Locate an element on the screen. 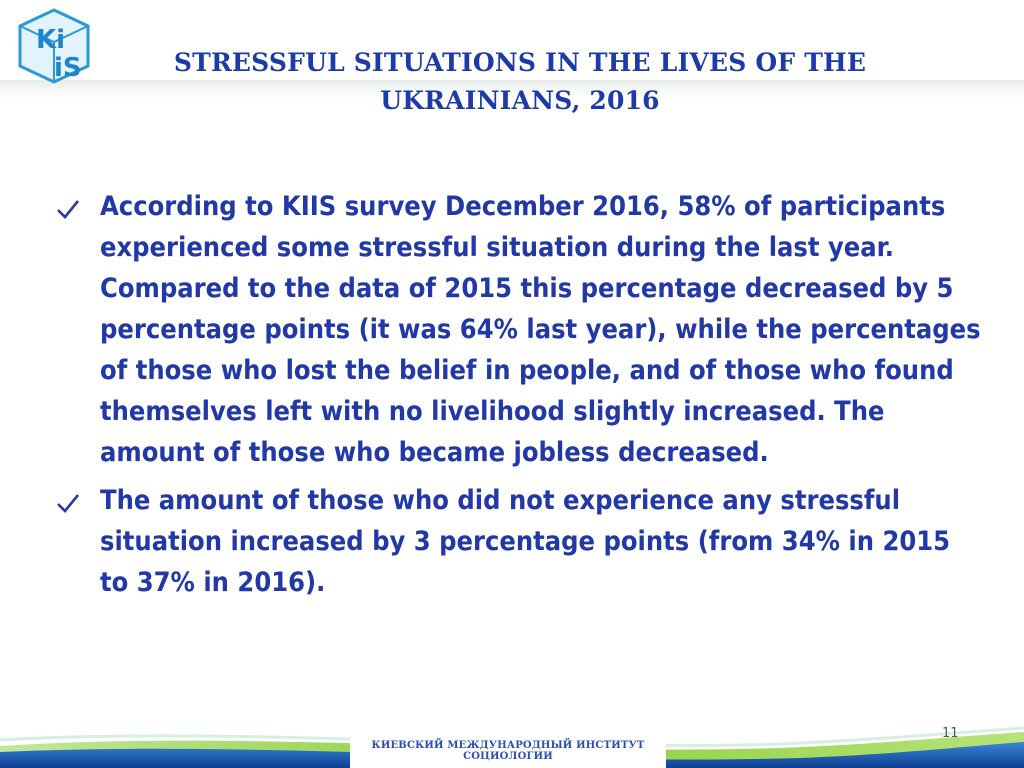 The image size is (1024, 768). kiis-logo: Ki iS is located at coordinates (54, 46).